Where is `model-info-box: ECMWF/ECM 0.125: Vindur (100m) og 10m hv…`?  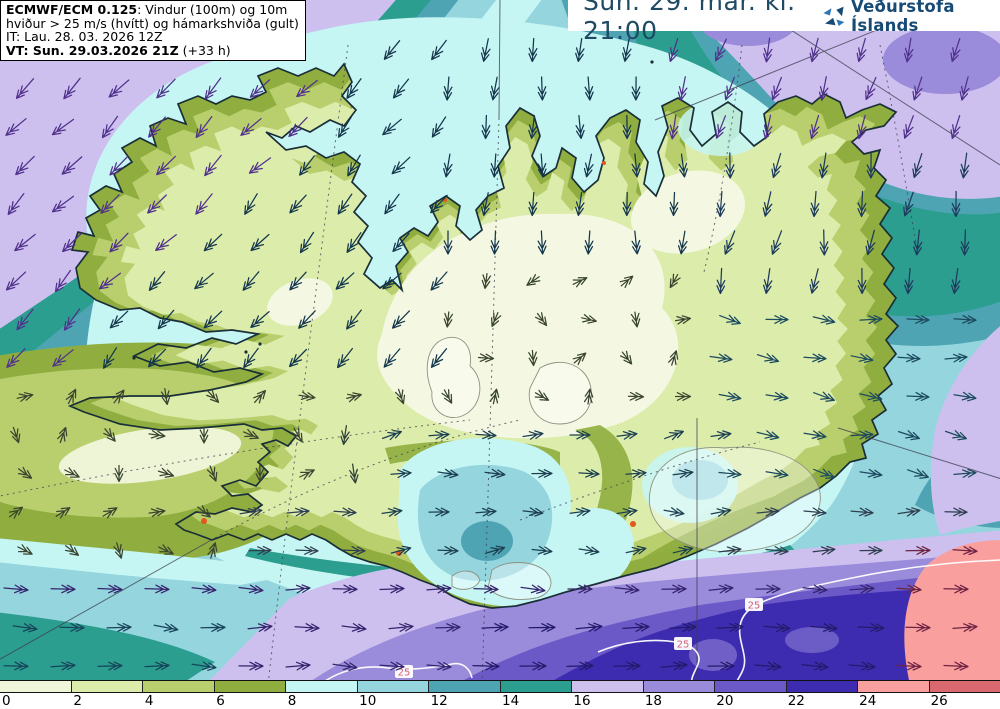 model-info-box: ECMWF/ECM 0.125: Vindur (100m) og 10m hv… is located at coordinates (153, 31).